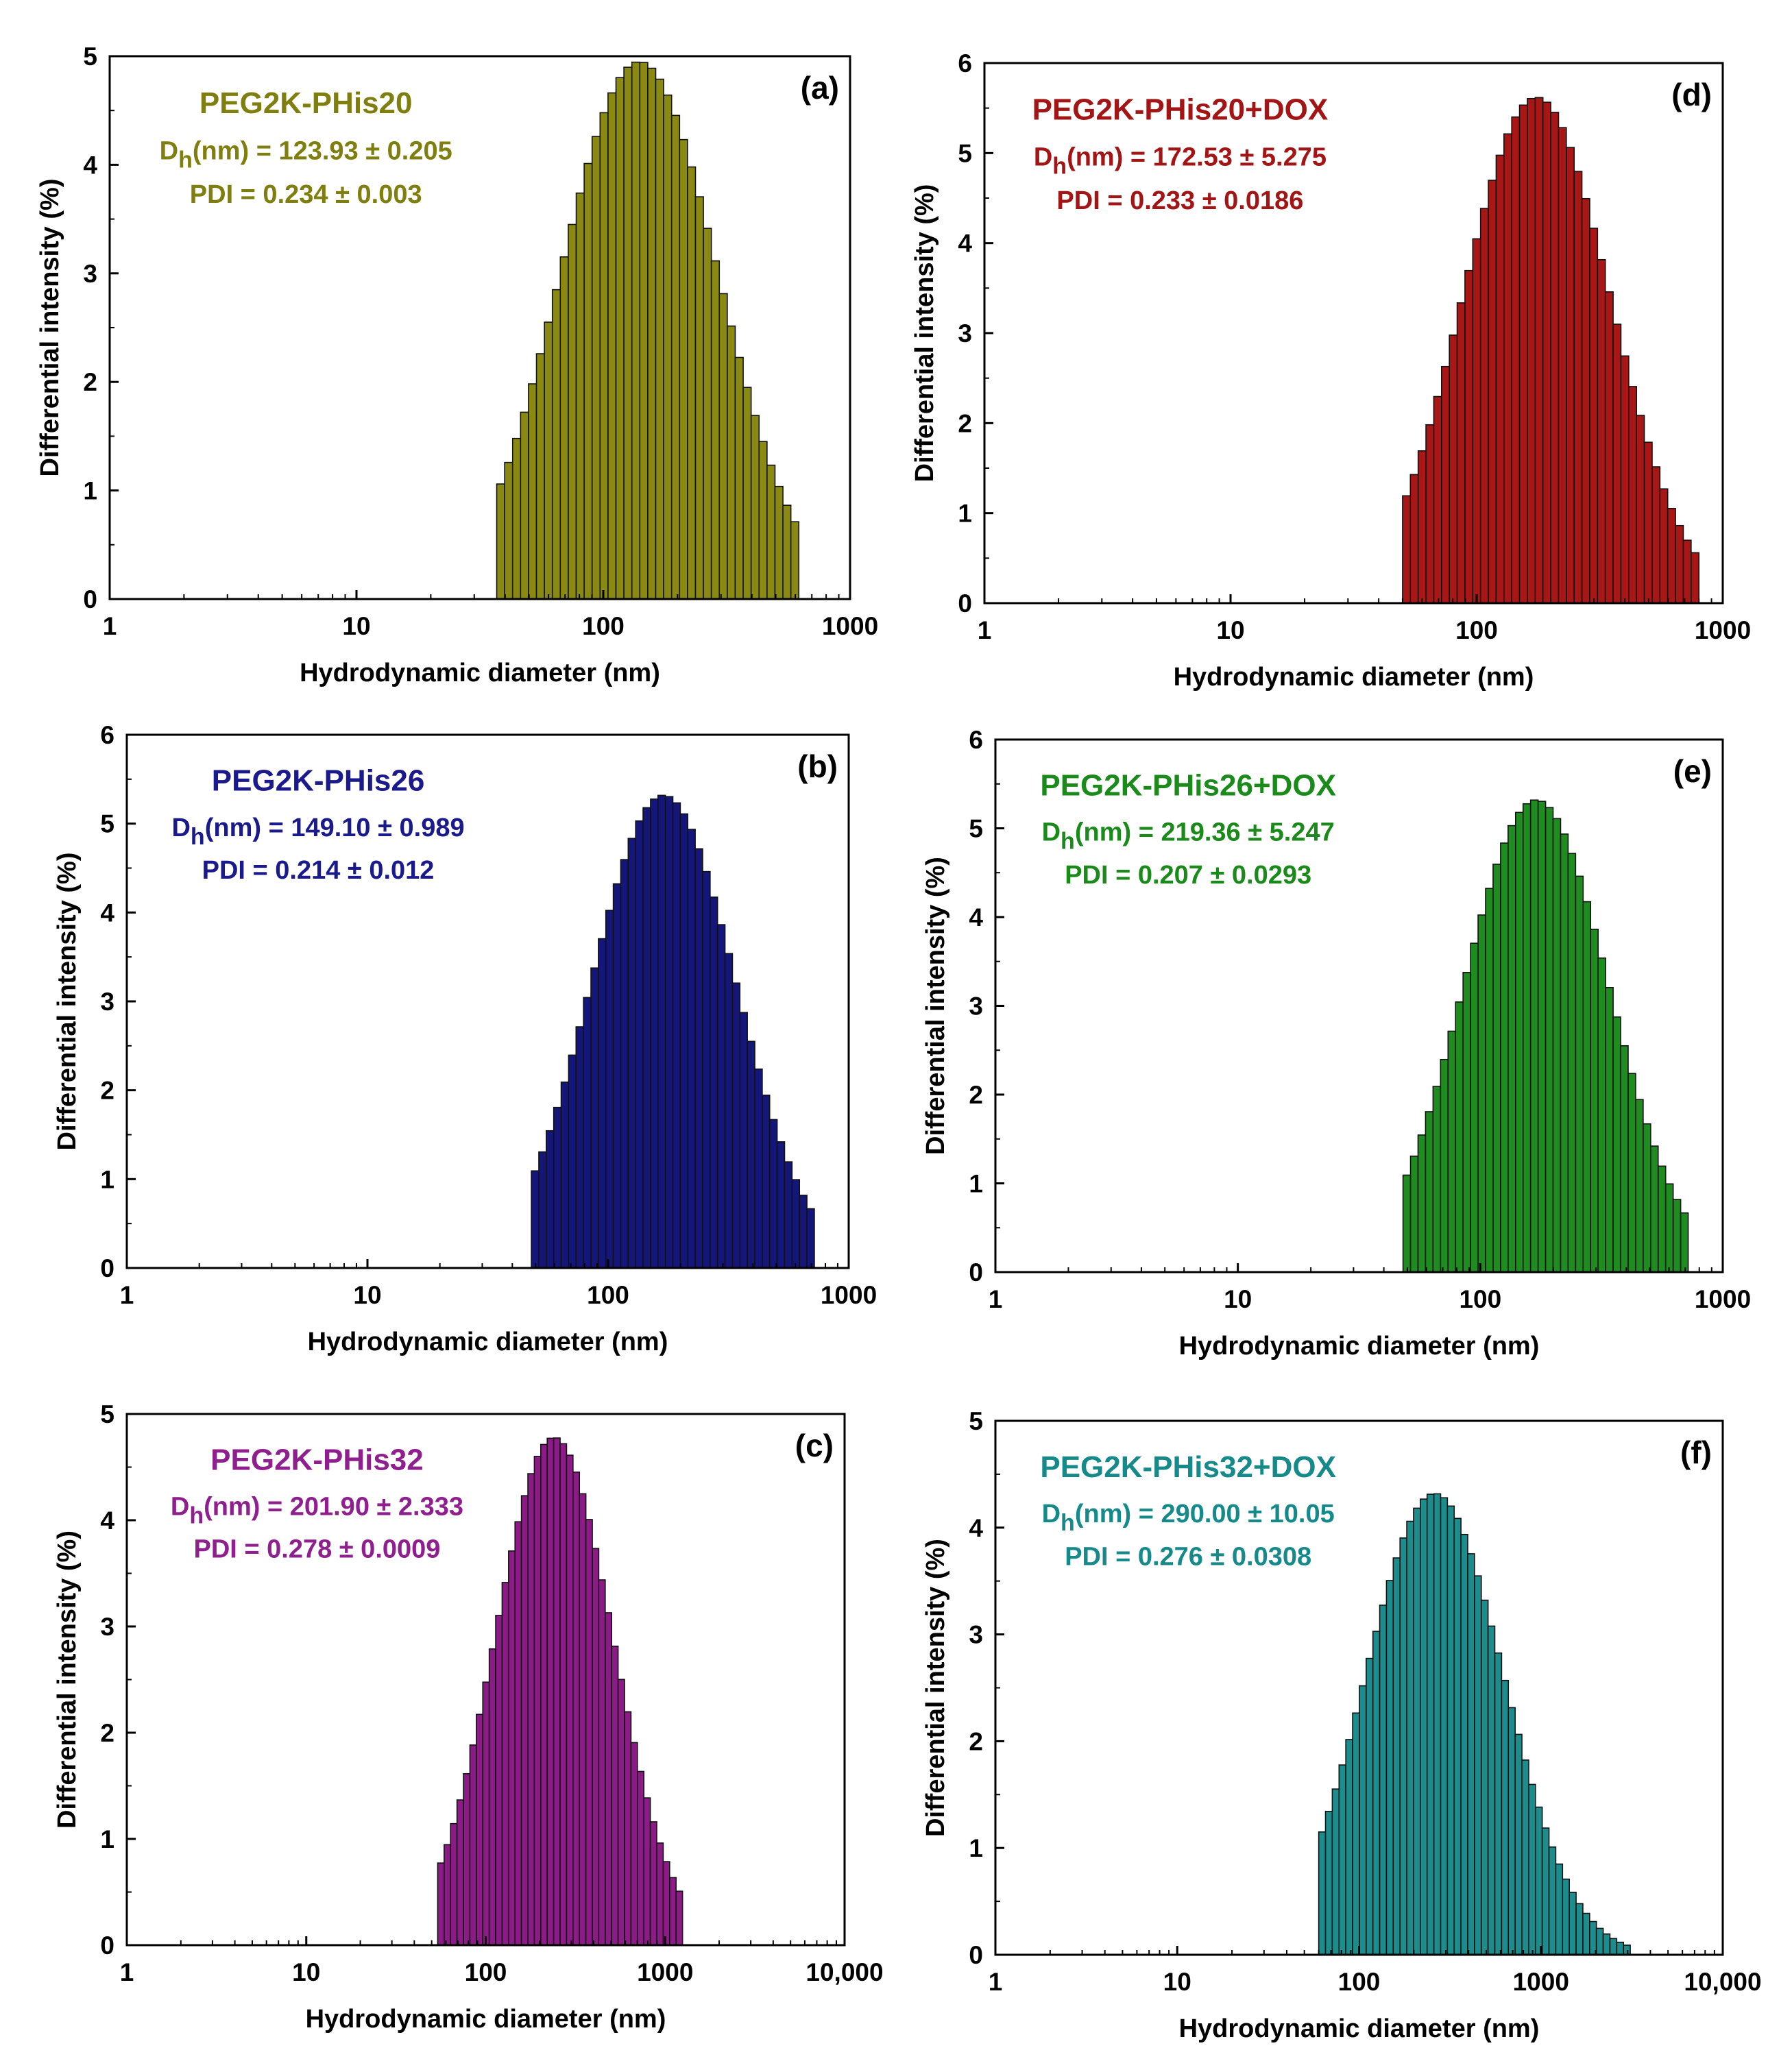 This screenshot has height=2061, width=1792. What do you see at coordinates (317, 1510) in the screenshot?
I see `hydrodynamic-diameter-text: Dh(nm) = 201.90 ± 2.333` at bounding box center [317, 1510].